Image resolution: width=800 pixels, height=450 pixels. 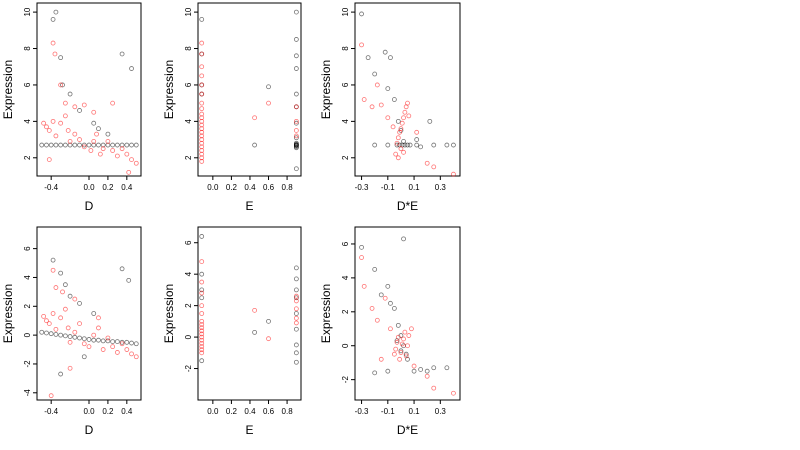 I want to click on x-axis-label: D*E, so click(x=407, y=430).